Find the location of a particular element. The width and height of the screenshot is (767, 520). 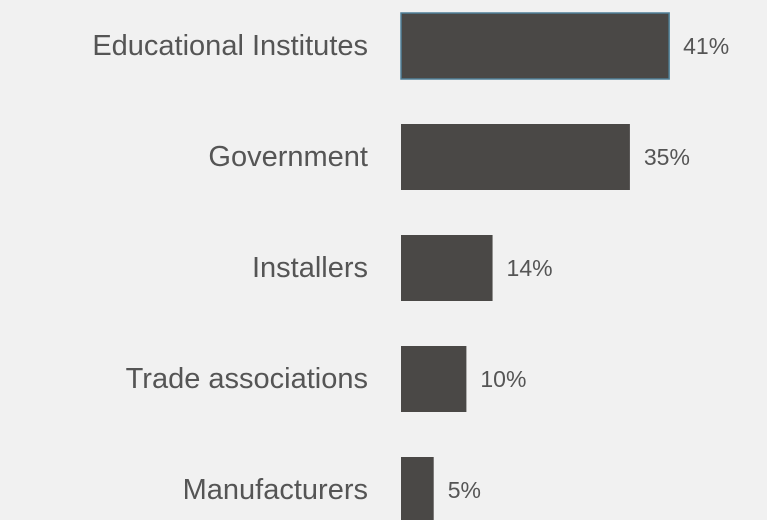

bar-government is located at coordinates (515, 157).